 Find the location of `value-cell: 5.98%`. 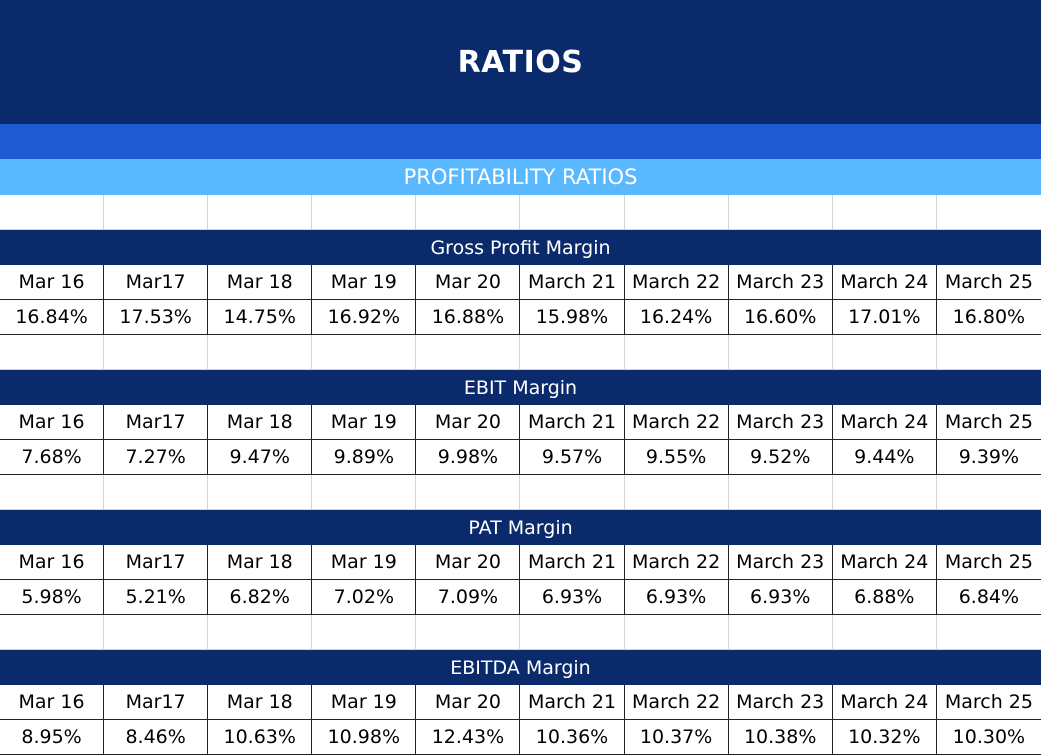

value-cell: 5.98% is located at coordinates (52, 597).